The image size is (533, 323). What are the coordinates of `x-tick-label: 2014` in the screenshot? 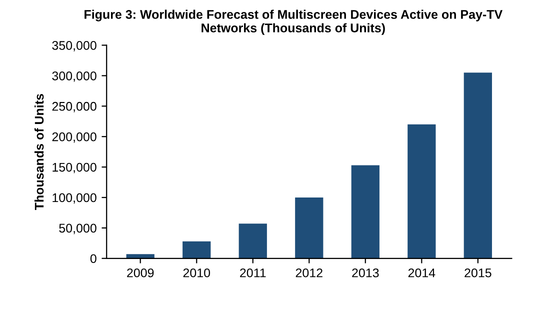 It's located at (422, 273).